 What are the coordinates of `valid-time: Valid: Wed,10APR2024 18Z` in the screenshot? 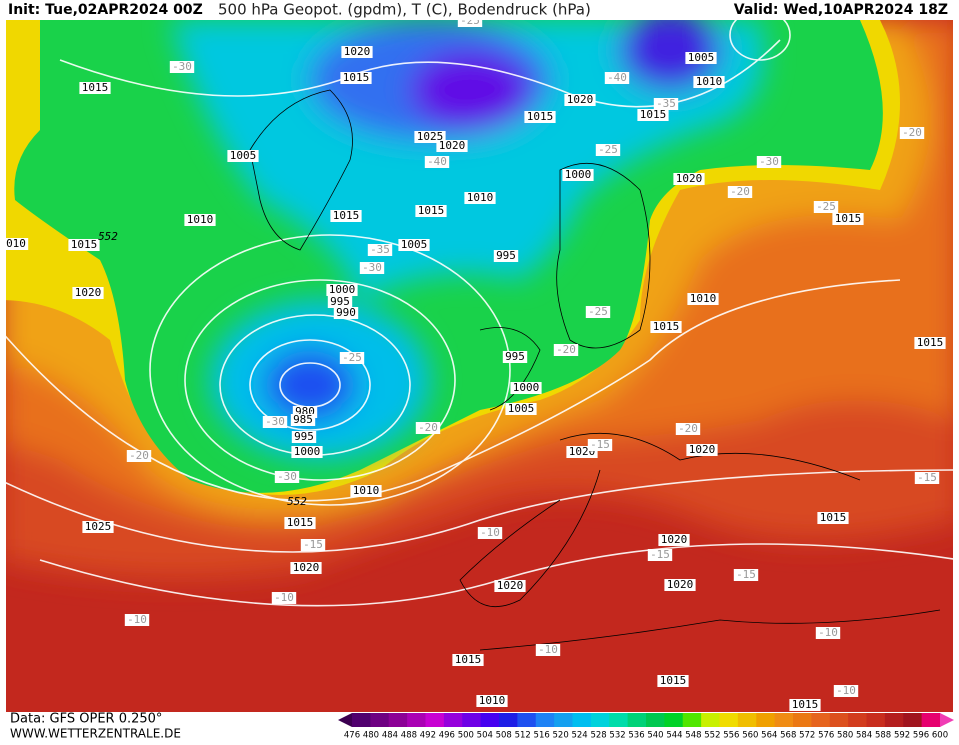 It's located at (841, 10).